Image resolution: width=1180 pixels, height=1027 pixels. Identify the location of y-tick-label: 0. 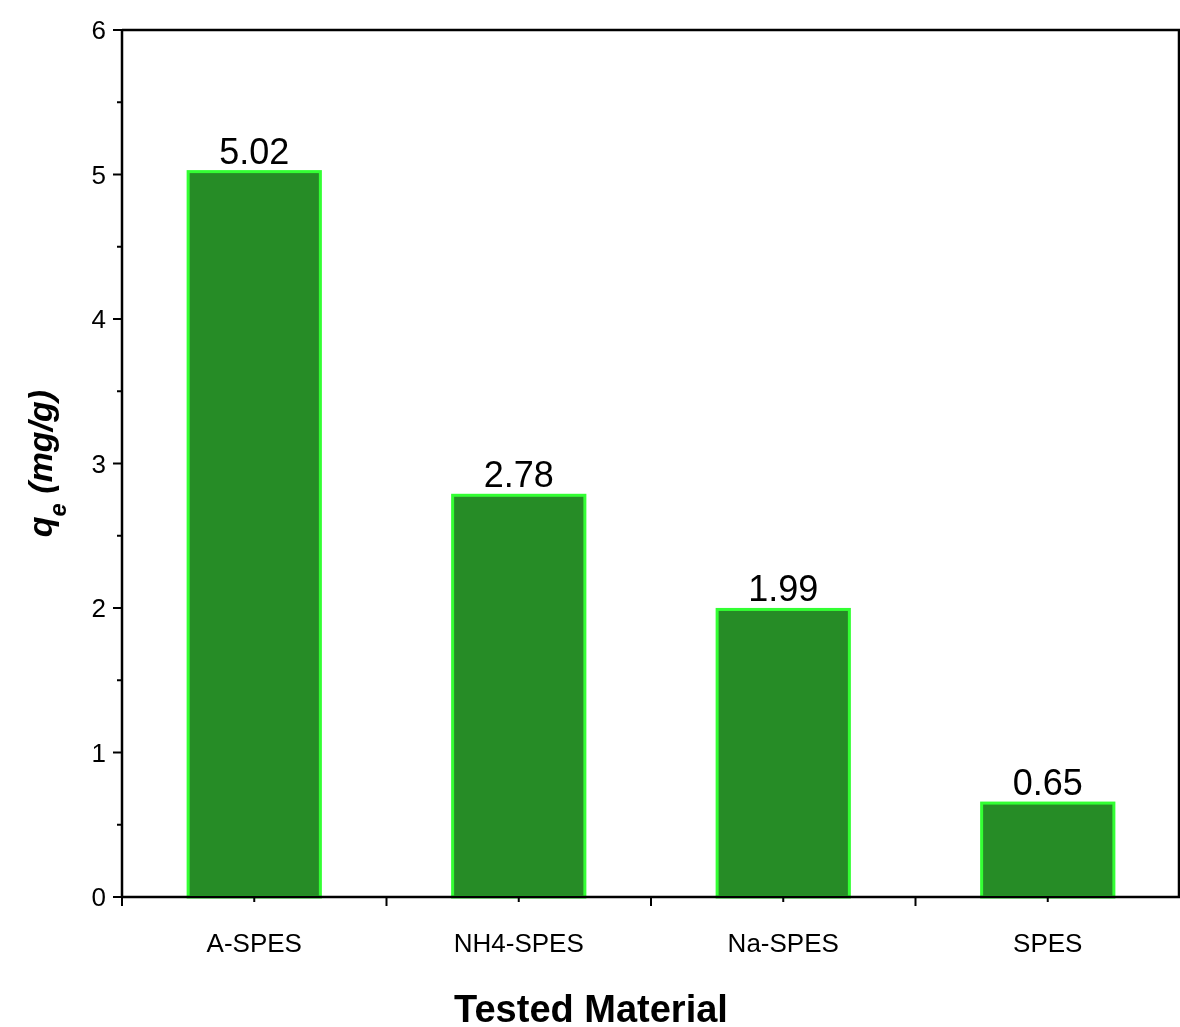
(98, 897).